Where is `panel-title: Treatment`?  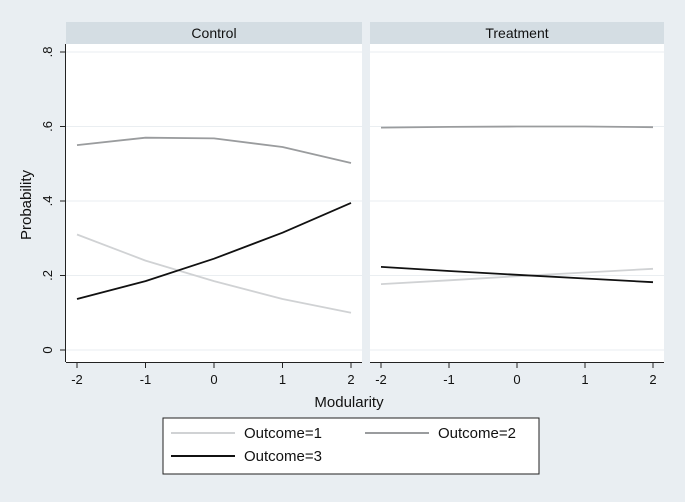 panel-title: Treatment is located at coordinates (516, 33).